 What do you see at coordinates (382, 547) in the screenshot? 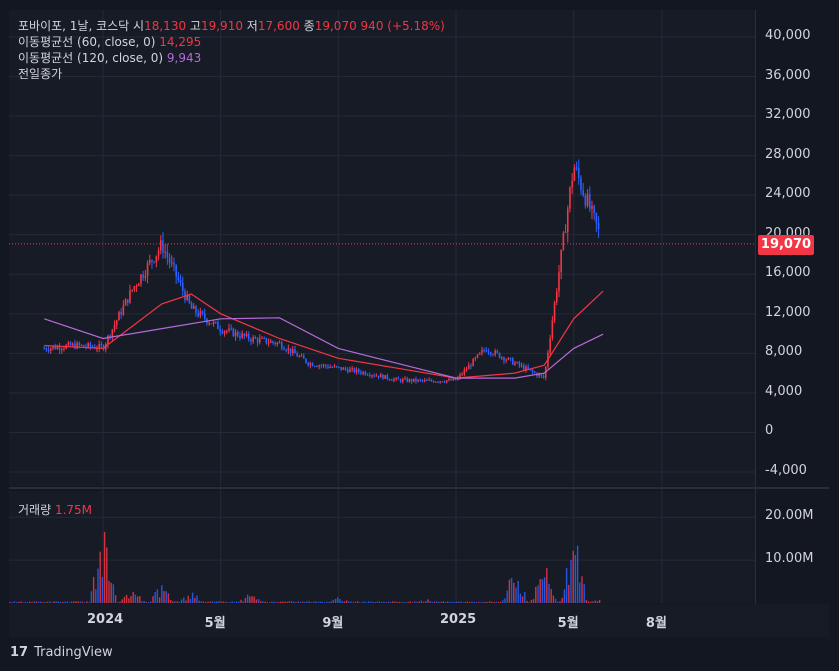
I see `volume-pane` at bounding box center [382, 547].